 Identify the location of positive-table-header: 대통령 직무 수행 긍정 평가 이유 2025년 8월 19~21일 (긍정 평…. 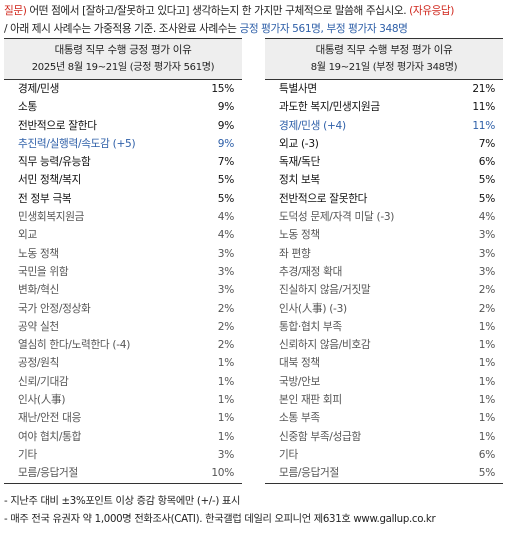
(123, 59).